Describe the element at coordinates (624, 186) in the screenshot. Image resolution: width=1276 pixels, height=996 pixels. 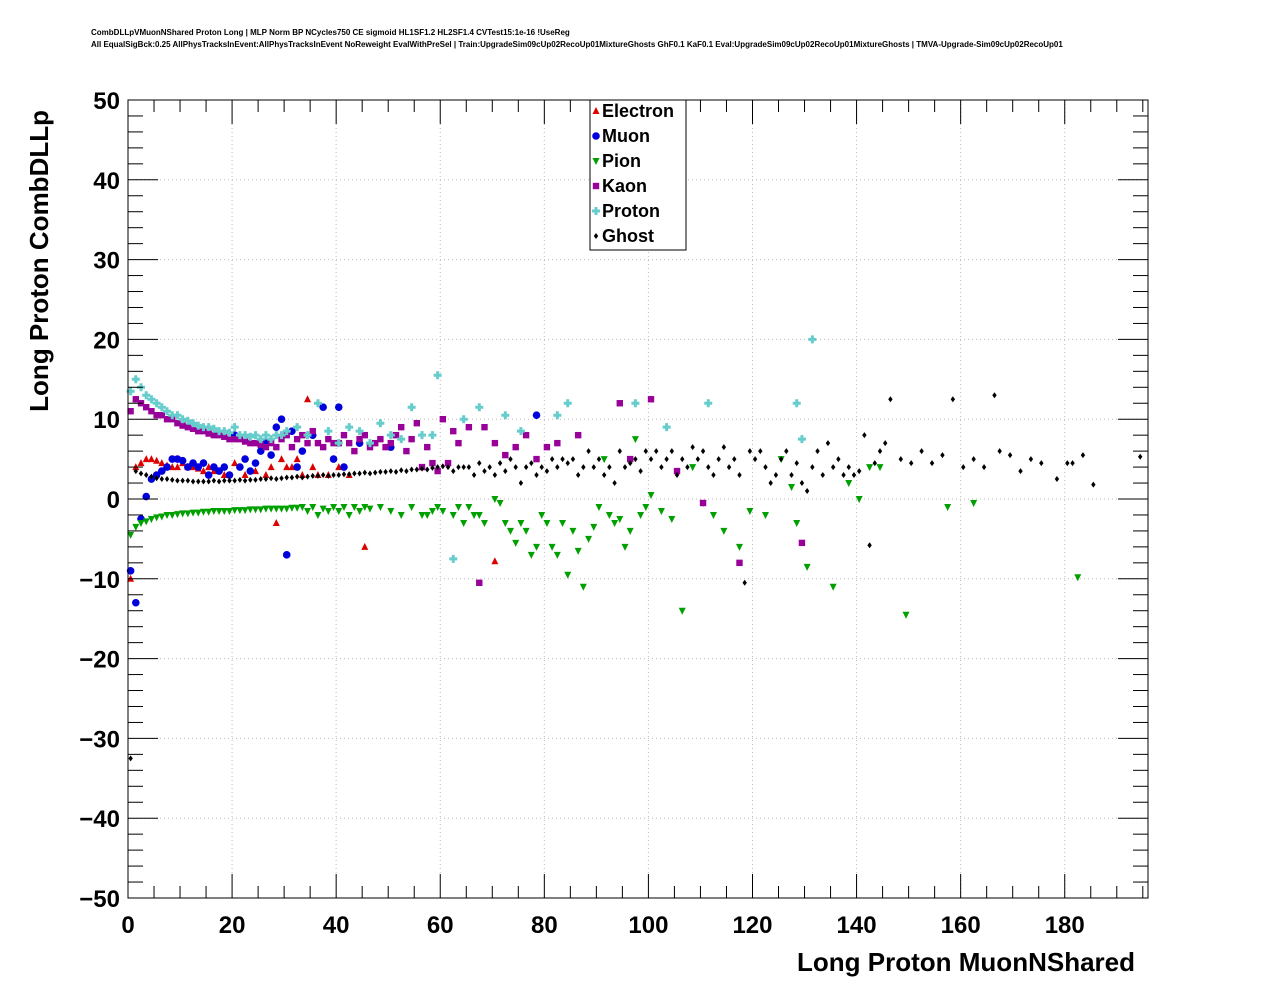
I see `legend-label-kaon: Kaon` at that location.